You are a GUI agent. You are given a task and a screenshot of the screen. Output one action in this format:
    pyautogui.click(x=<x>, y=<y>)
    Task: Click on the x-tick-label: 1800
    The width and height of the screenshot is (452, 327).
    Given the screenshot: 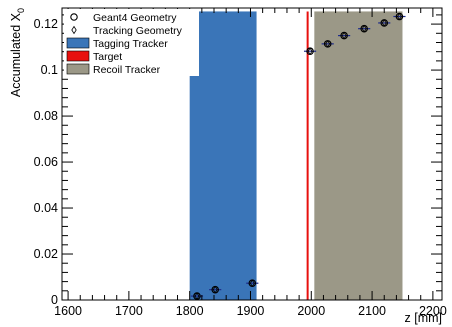 What is the action you would take?
    pyautogui.click(x=190, y=311)
    